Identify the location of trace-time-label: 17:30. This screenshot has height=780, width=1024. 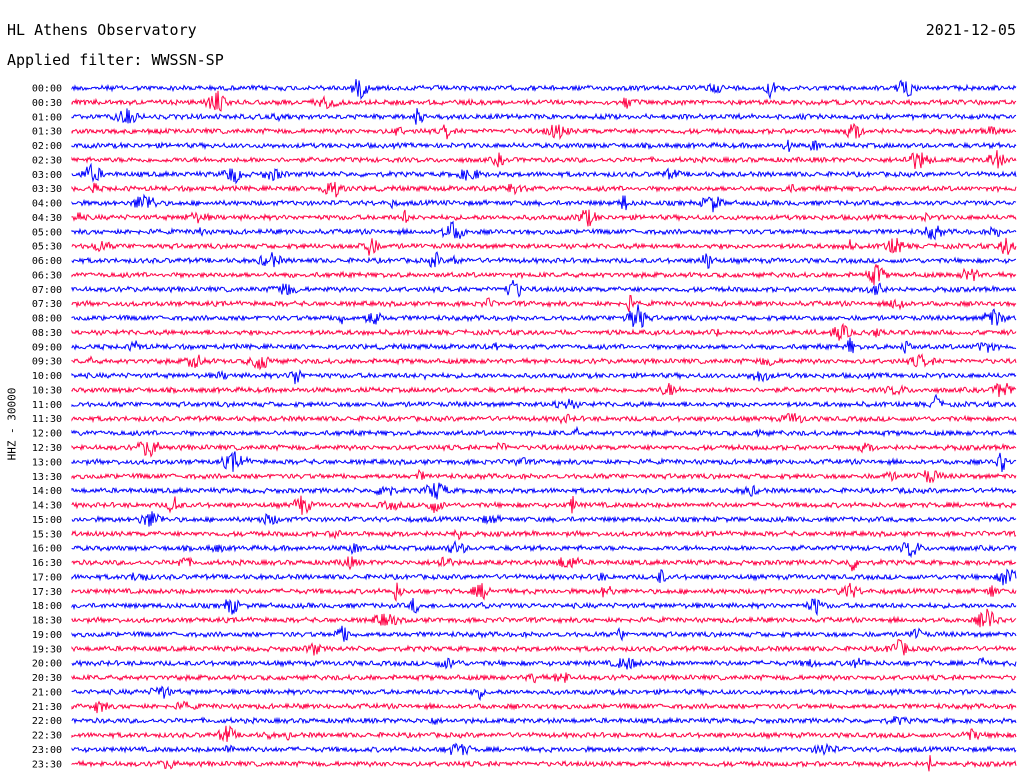
(47, 592).